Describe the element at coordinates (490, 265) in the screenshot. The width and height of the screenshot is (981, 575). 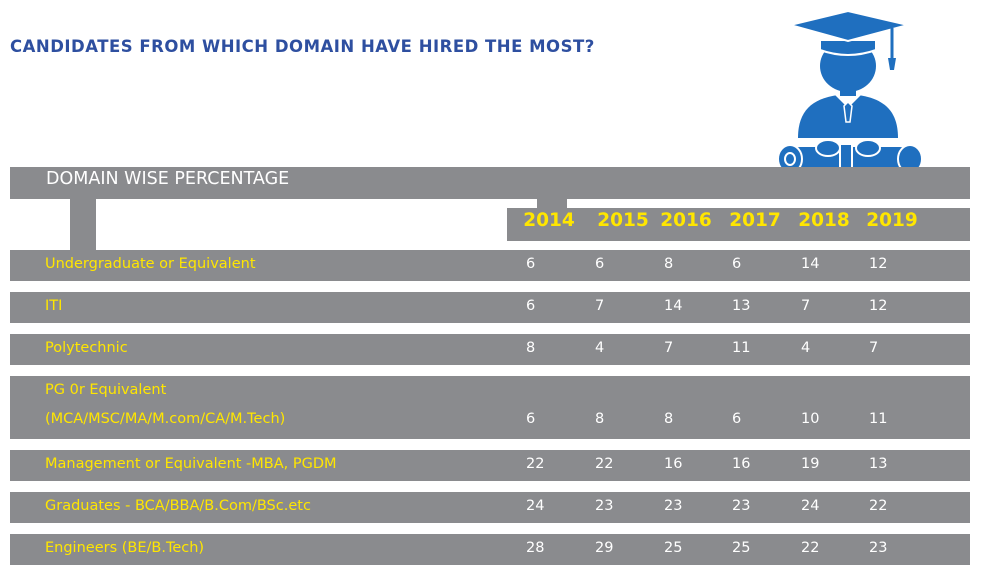
I see `table-row: Undergraduate or Equivalent 6 6 8 6 14 12` at that location.